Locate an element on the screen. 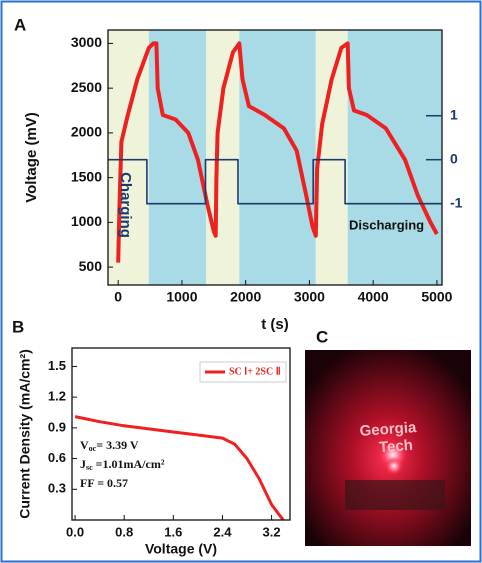 The image size is (482, 563). y-axis-label: Voltage (mV) is located at coordinates (31, 157).